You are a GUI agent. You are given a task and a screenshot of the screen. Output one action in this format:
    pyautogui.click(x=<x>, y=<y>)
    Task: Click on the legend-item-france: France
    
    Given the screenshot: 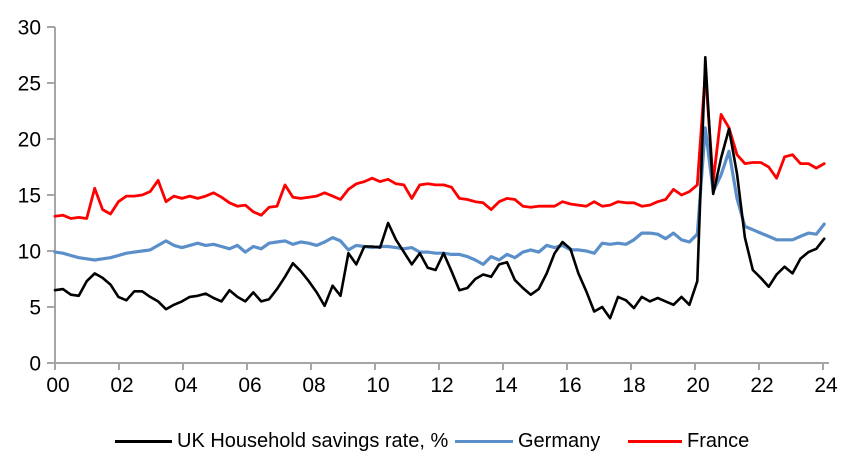 What is the action you would take?
    pyautogui.click(x=688, y=441)
    